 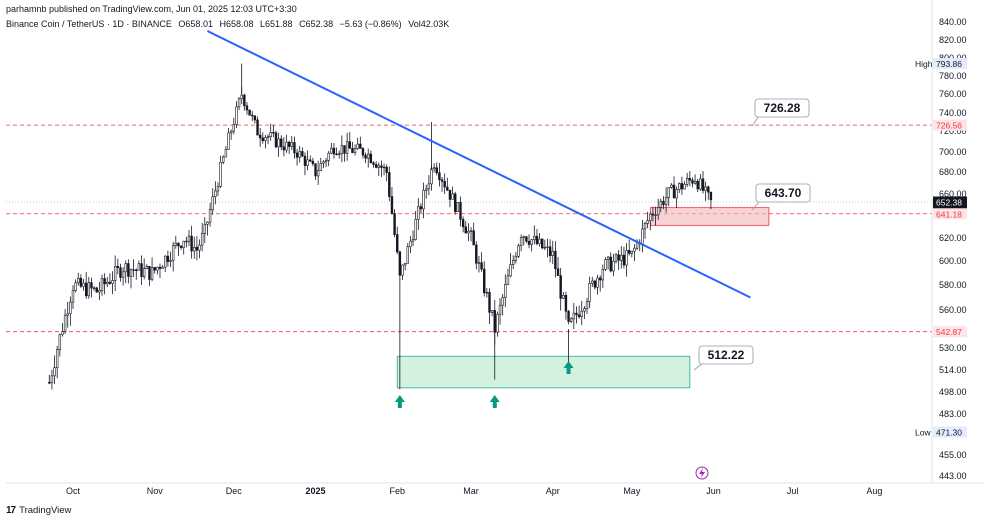 What do you see at coordinates (484, 384) in the screenshot?
I see `arrows` at bounding box center [484, 384].